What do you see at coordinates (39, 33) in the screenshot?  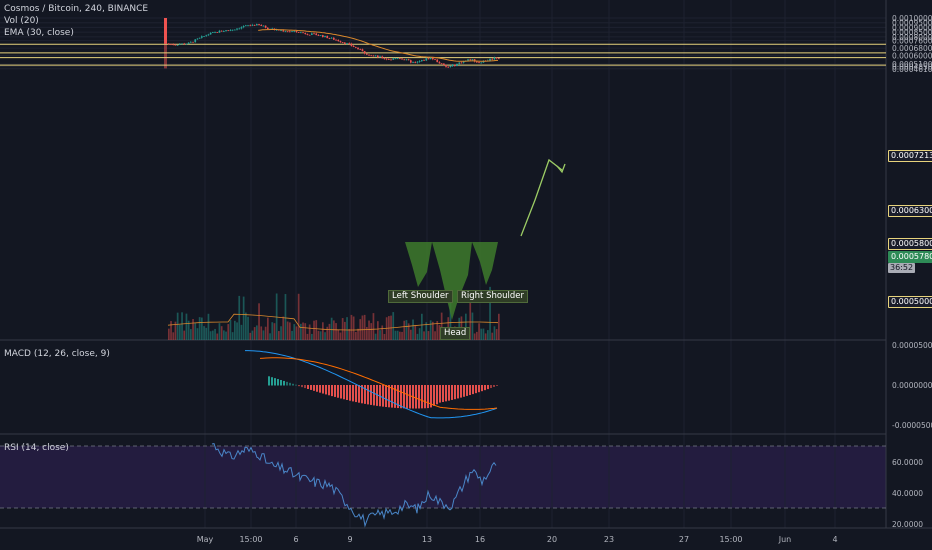 I see `ema-legend: EMA (30, close)` at bounding box center [39, 33].